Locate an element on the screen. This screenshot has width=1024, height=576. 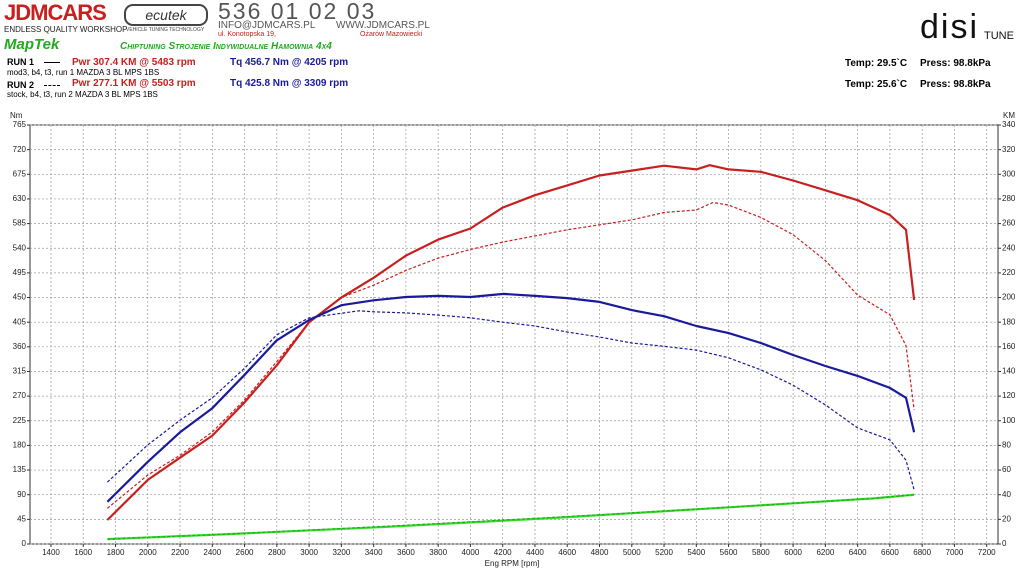
x-tick-label: 6000 is located at coordinates (793, 552).